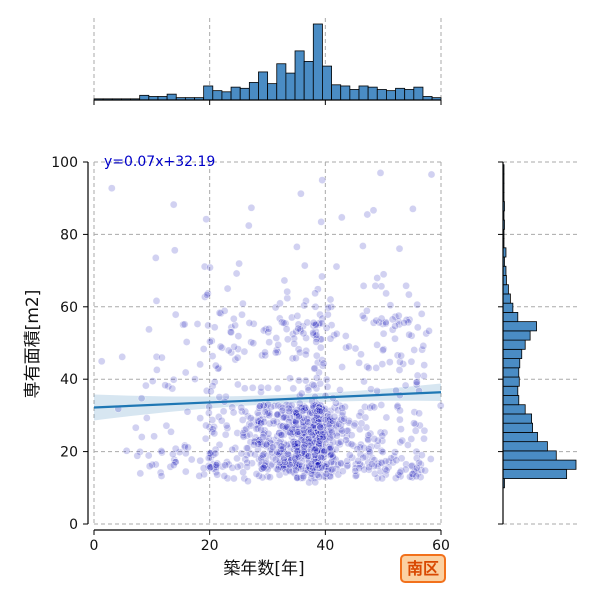  I want to click on x-tick-label: 0, so click(94, 546).